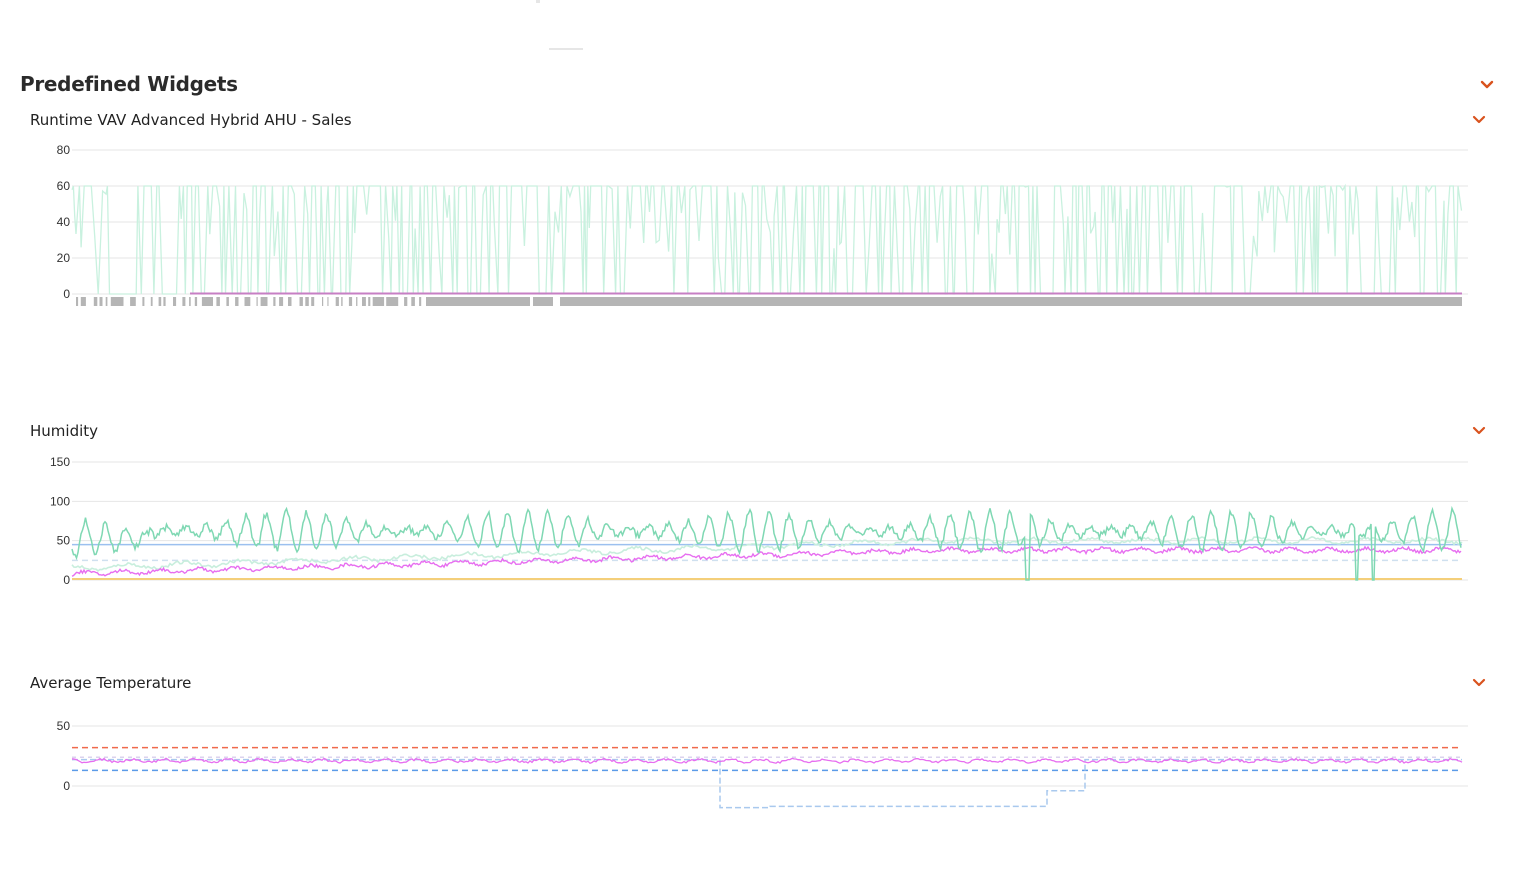 The width and height of the screenshot is (1532, 871). What do you see at coordinates (191, 120) in the screenshot?
I see `widget-title-runtime: Runtime VAV Advanced Hybrid AHU - Sales` at bounding box center [191, 120].